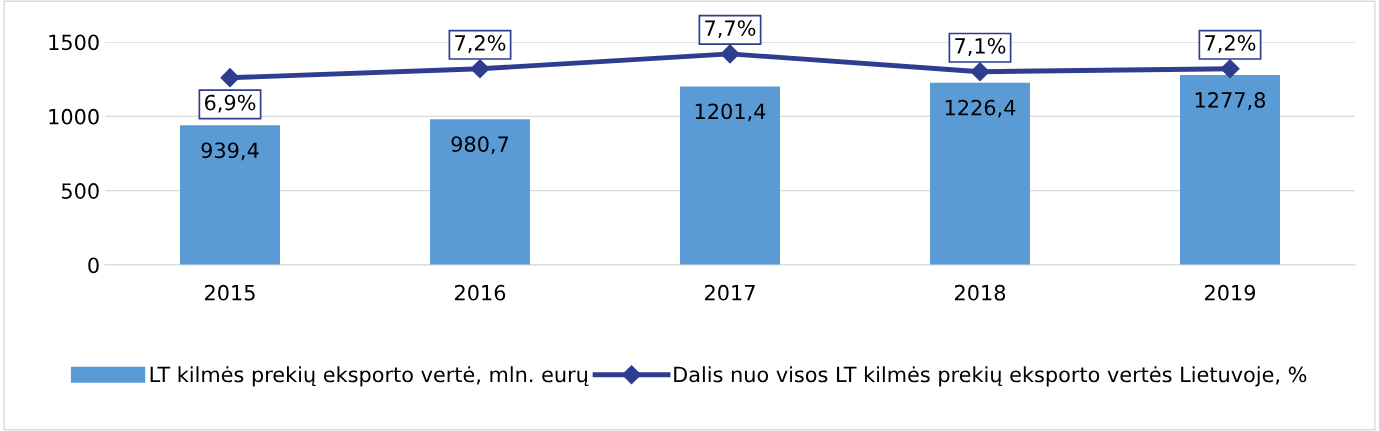 The image size is (1379, 431). Describe the element at coordinates (730, 29) in the screenshot. I see `data-label: 7,7%` at that location.